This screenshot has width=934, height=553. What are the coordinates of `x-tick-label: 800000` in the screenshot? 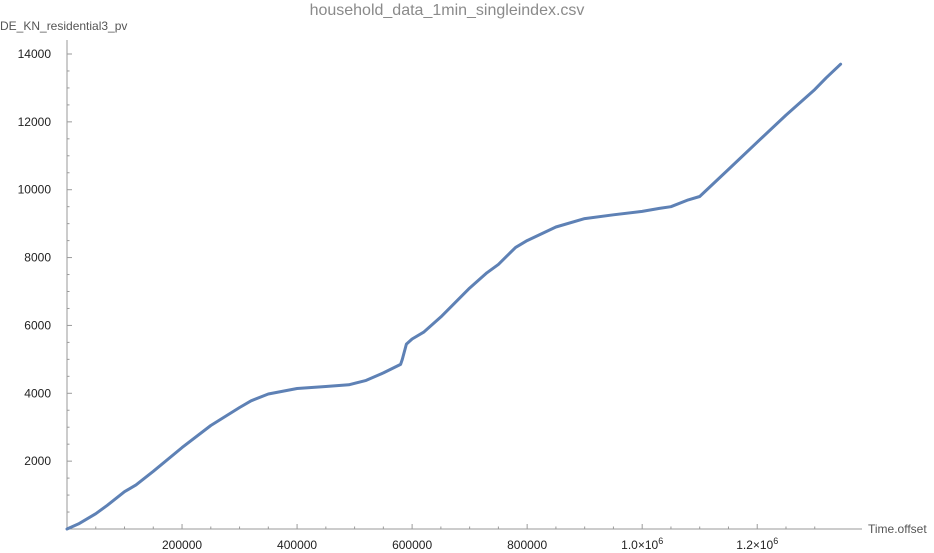 It's located at (527, 545).